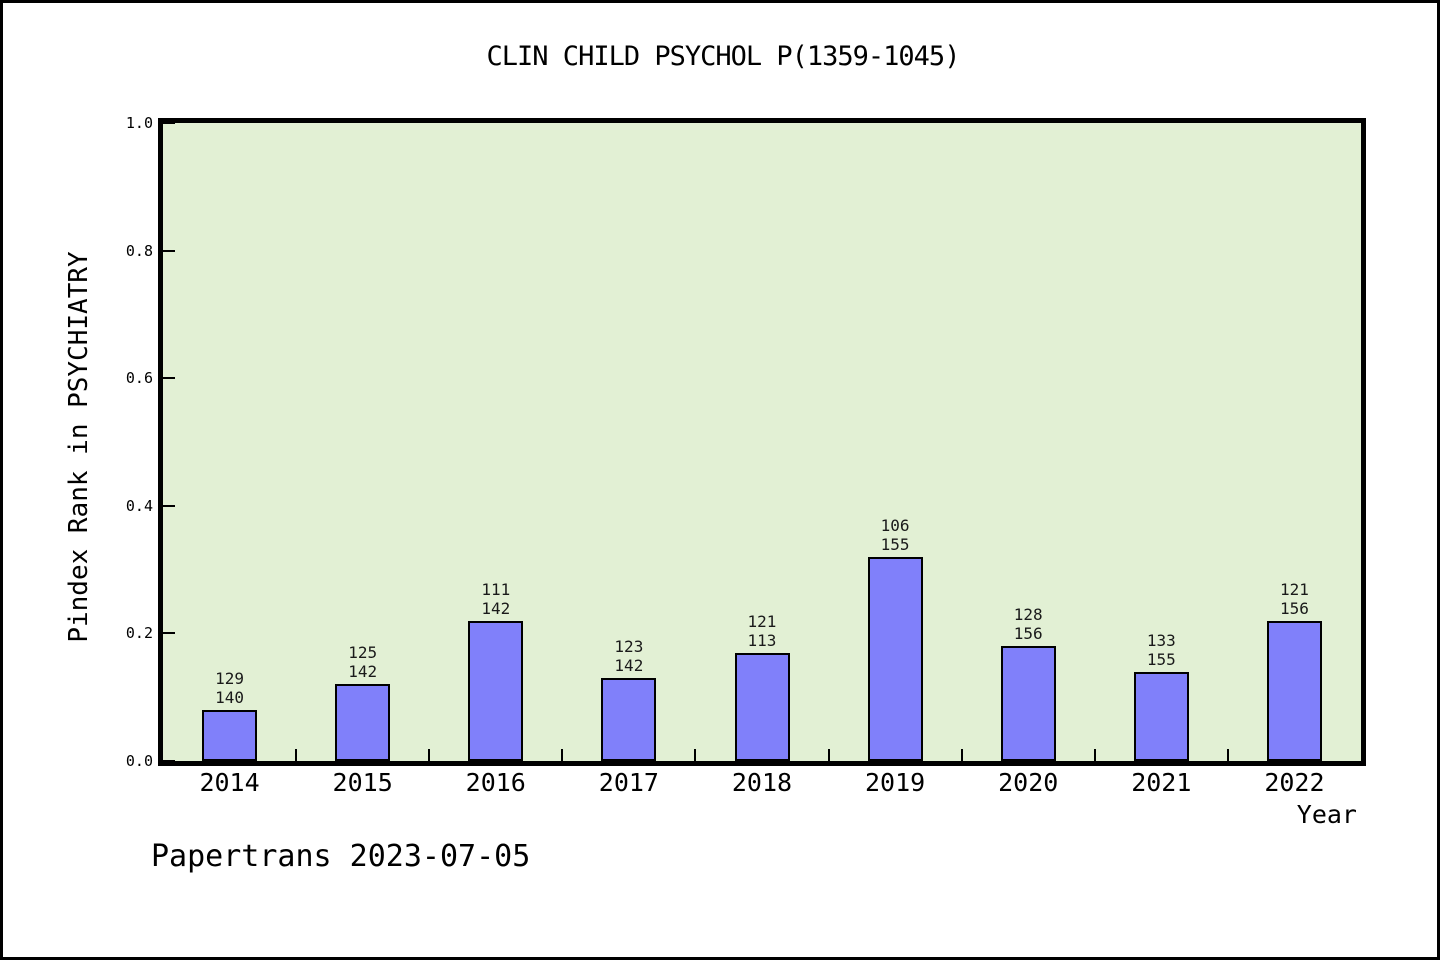  What do you see at coordinates (496, 690) in the screenshot?
I see `bar-2016` at bounding box center [496, 690].